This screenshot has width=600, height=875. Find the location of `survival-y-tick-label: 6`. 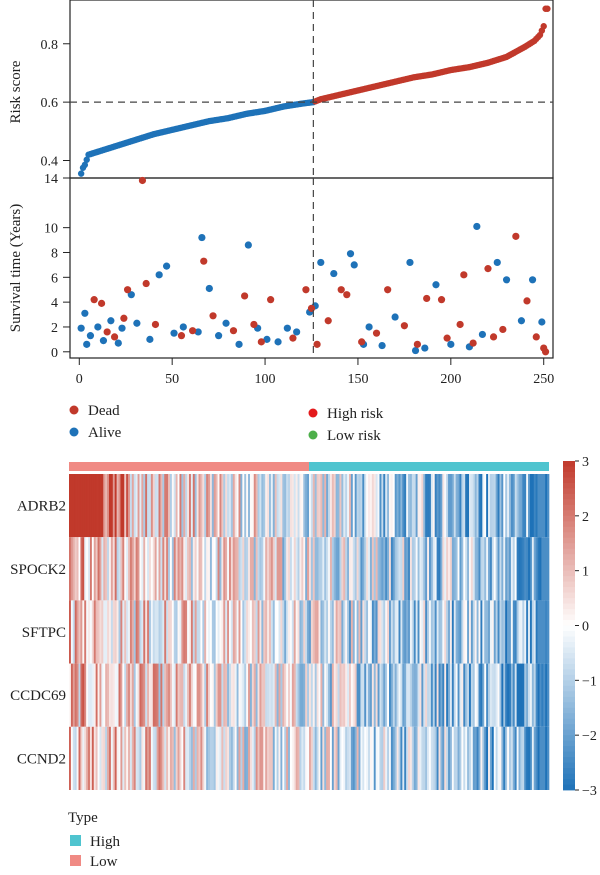

survival-y-tick-label: 6 is located at coordinates (54, 278).